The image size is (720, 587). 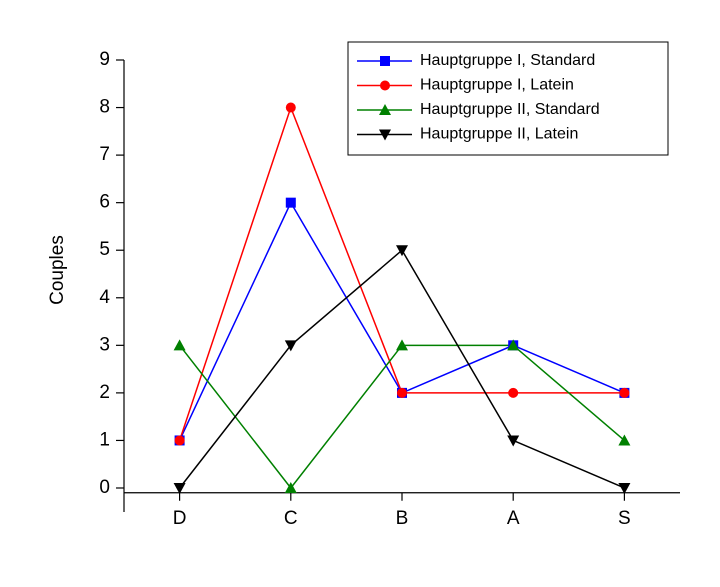 What do you see at coordinates (513, 518) in the screenshot?
I see `x-tick-label: A` at bounding box center [513, 518].